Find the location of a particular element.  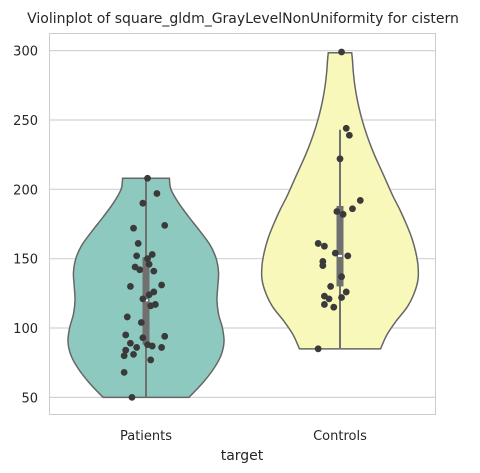

median-mark-patients is located at coordinates (146, 300).